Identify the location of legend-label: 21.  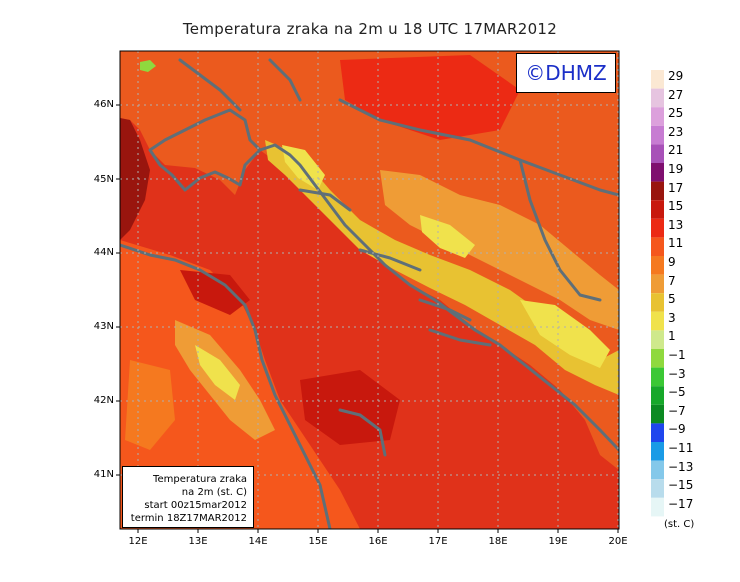
(676, 150).